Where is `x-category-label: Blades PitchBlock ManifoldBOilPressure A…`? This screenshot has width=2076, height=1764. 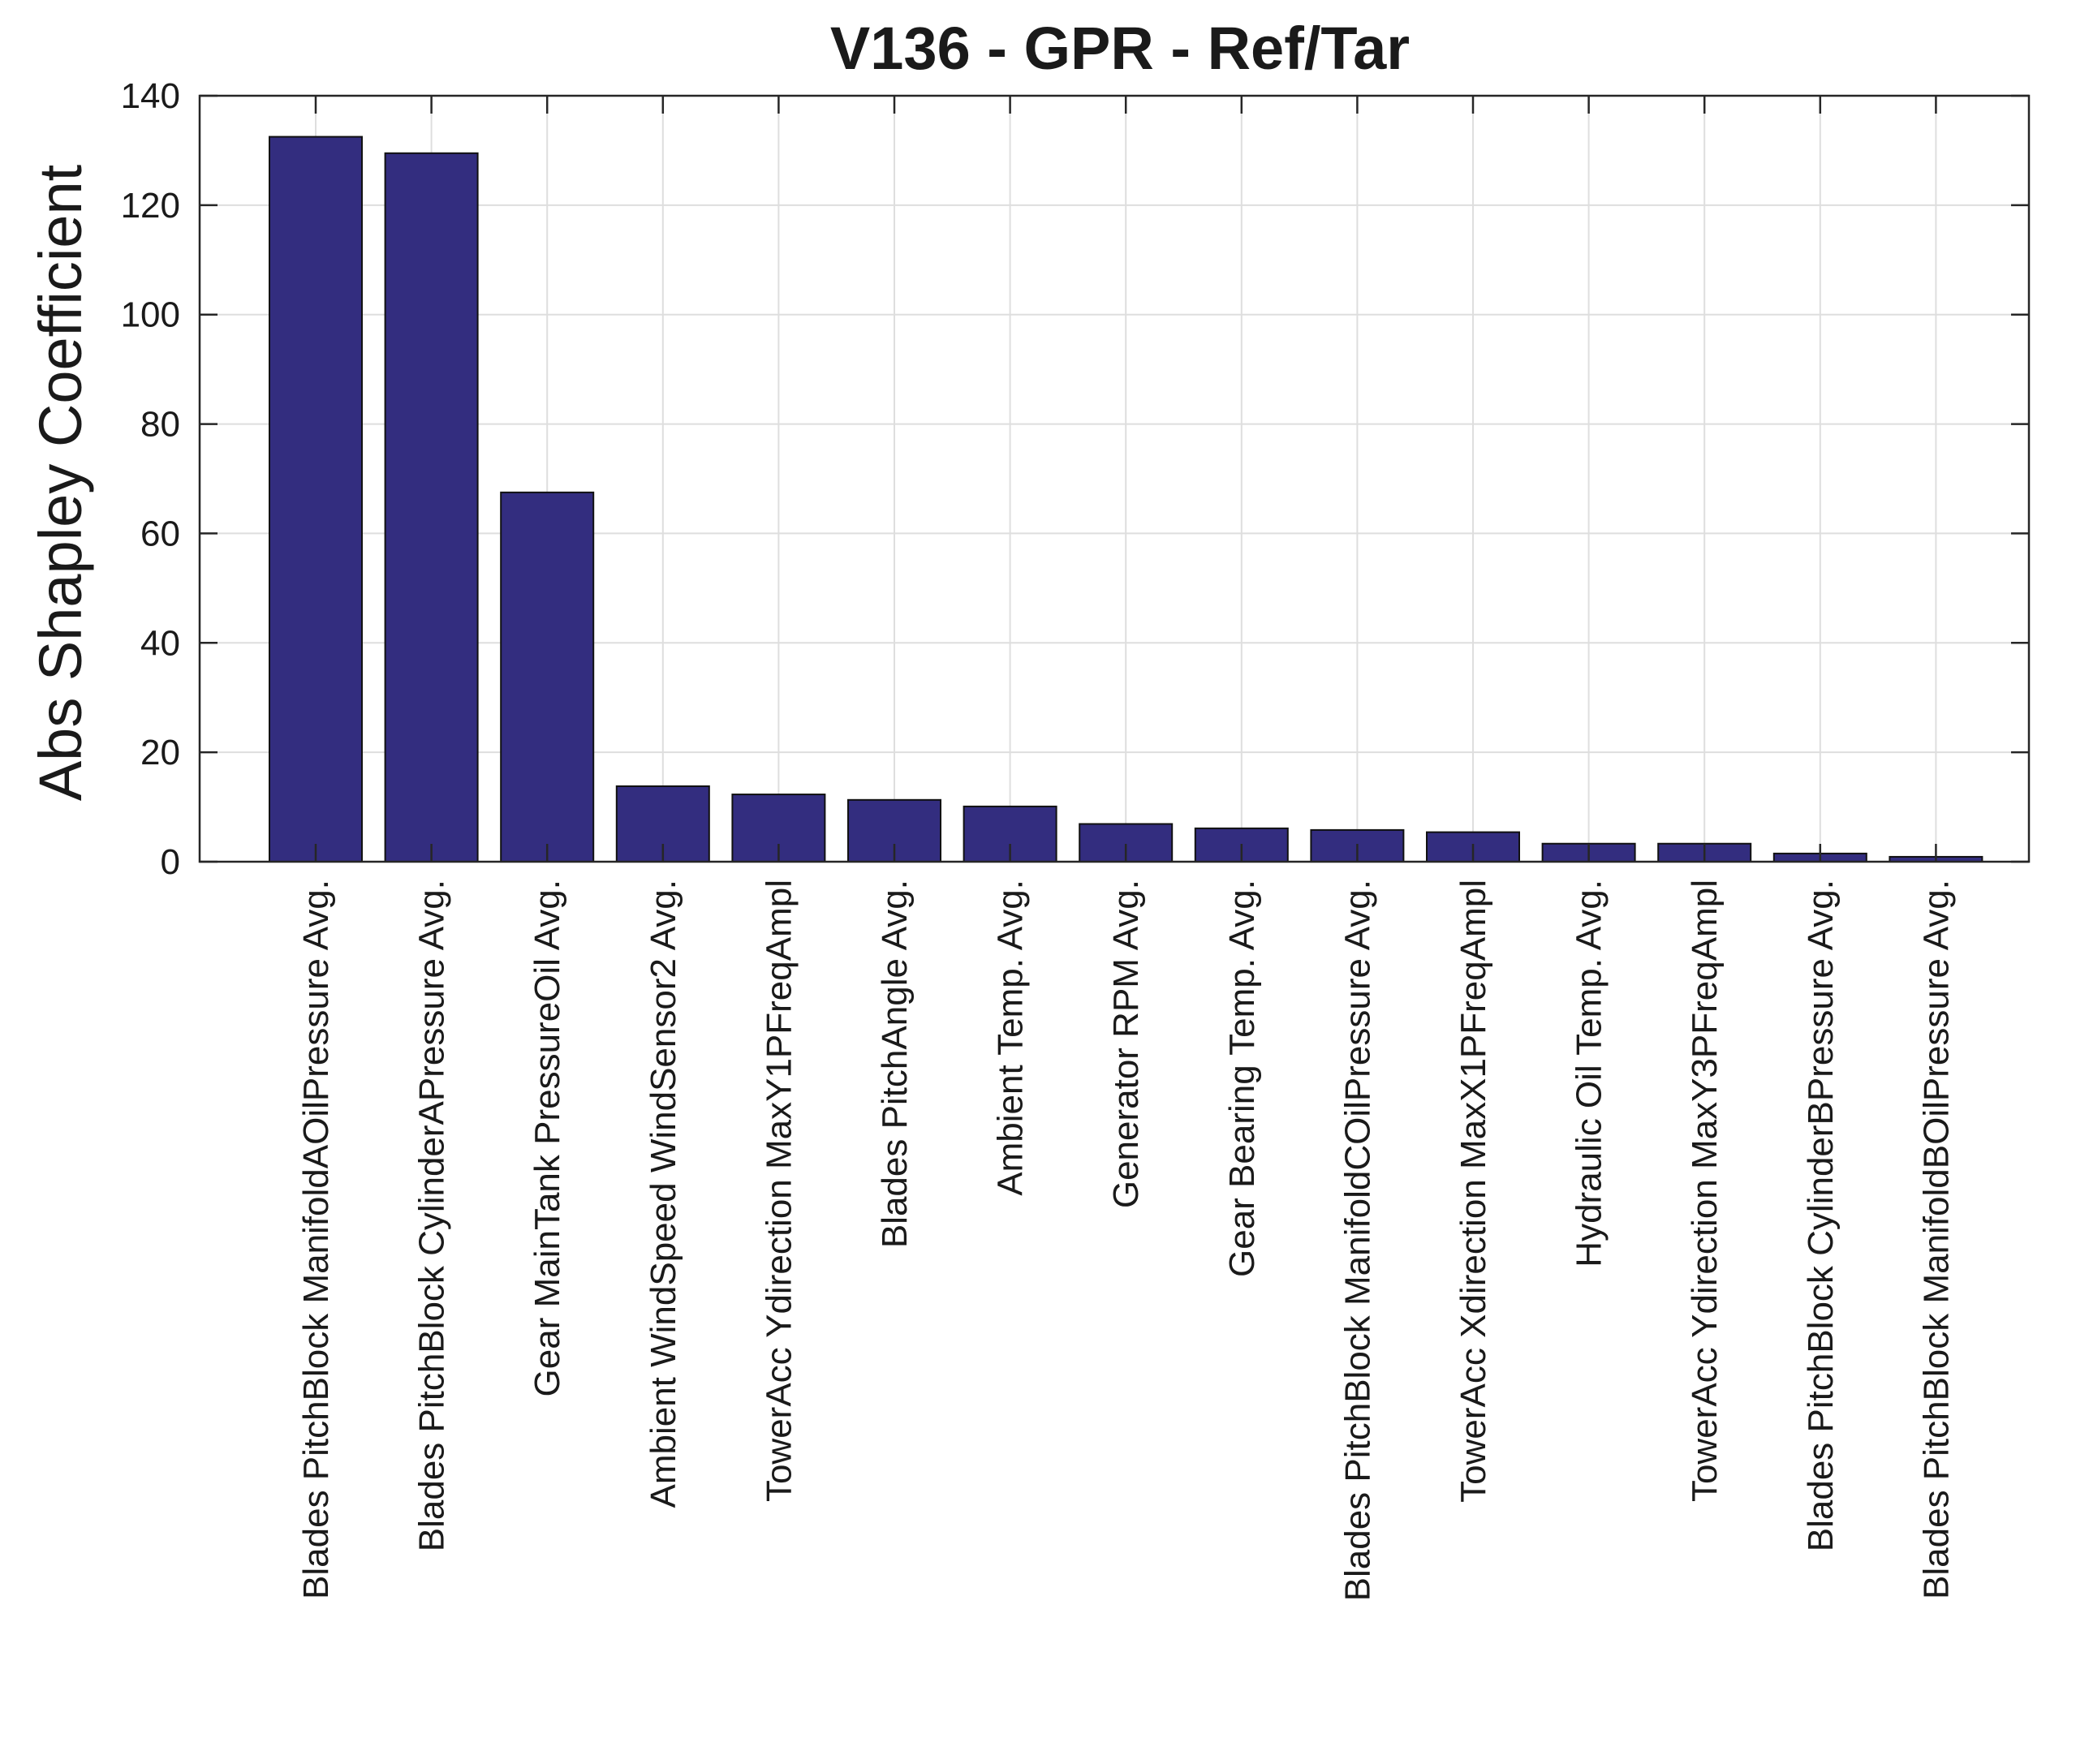
x-category-label: Blades PitchBlock ManifoldBOilPressure A… is located at coordinates (1936, 1239).